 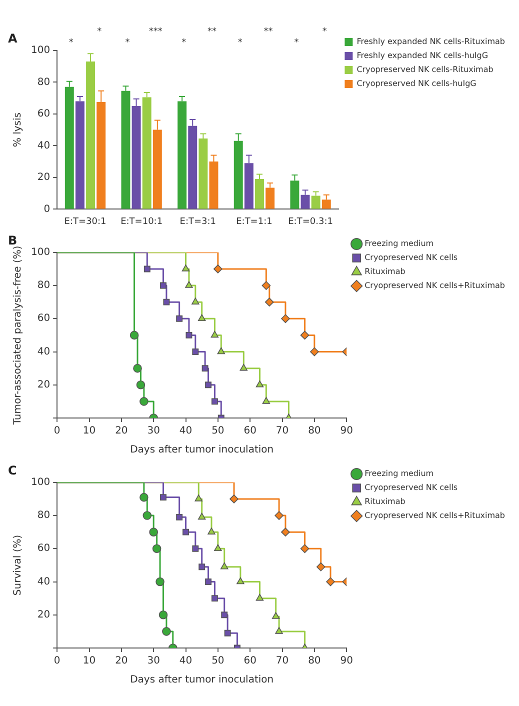 I want to click on y-axis-title: Tumor-associated paralysis-free (%), so click(x=18, y=336).